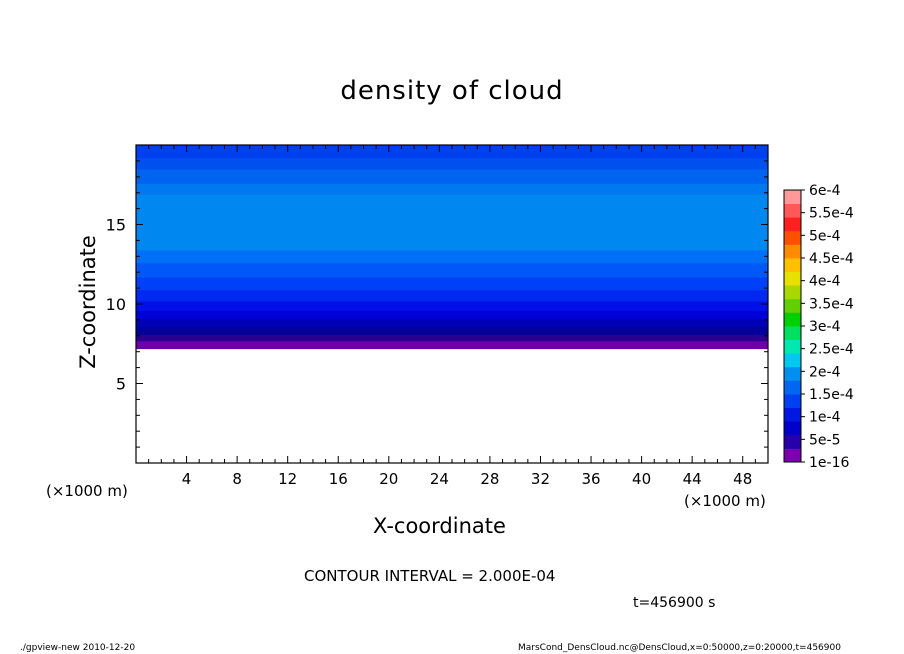  I want to click on colorbar-label: 5.5e-4, so click(831, 214).